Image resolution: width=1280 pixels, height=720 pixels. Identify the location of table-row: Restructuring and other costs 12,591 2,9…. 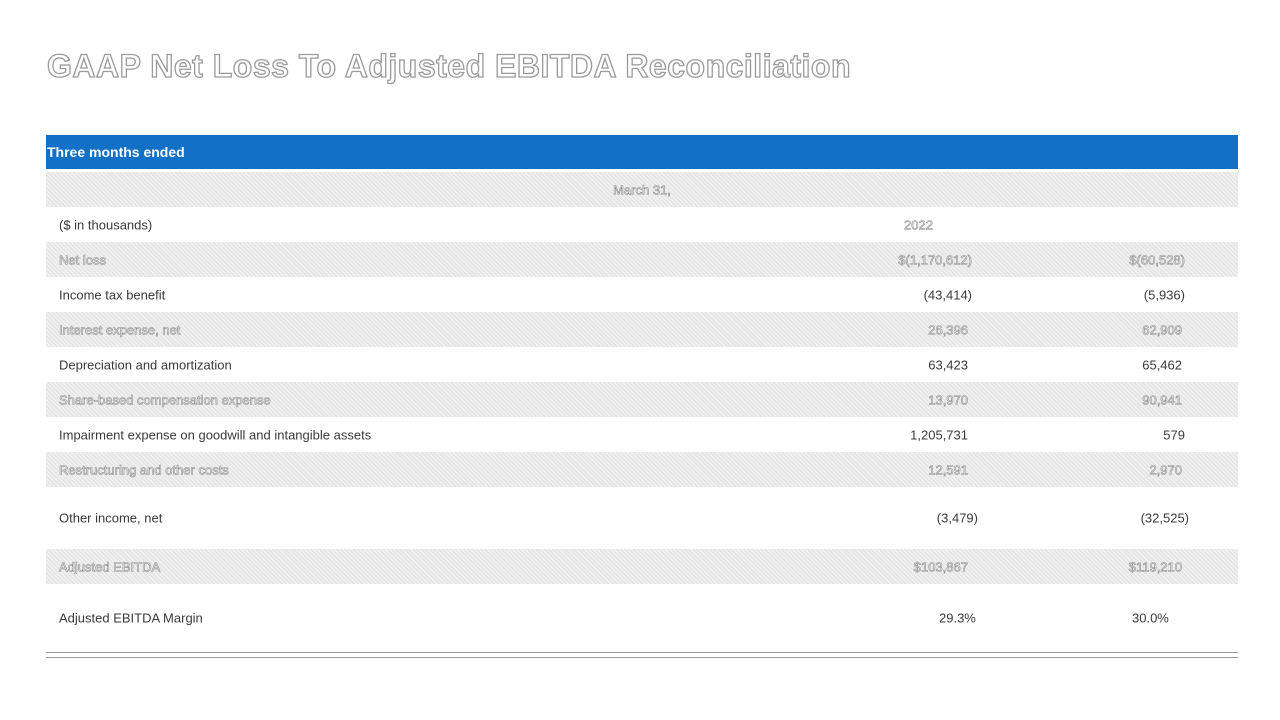
(642, 469).